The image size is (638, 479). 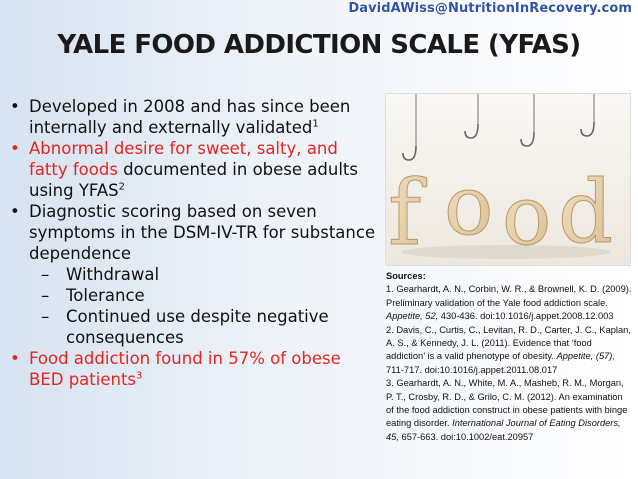 I want to click on watermark-email: DavidAWiss@NutritionInRecovery.com, so click(x=490, y=8).